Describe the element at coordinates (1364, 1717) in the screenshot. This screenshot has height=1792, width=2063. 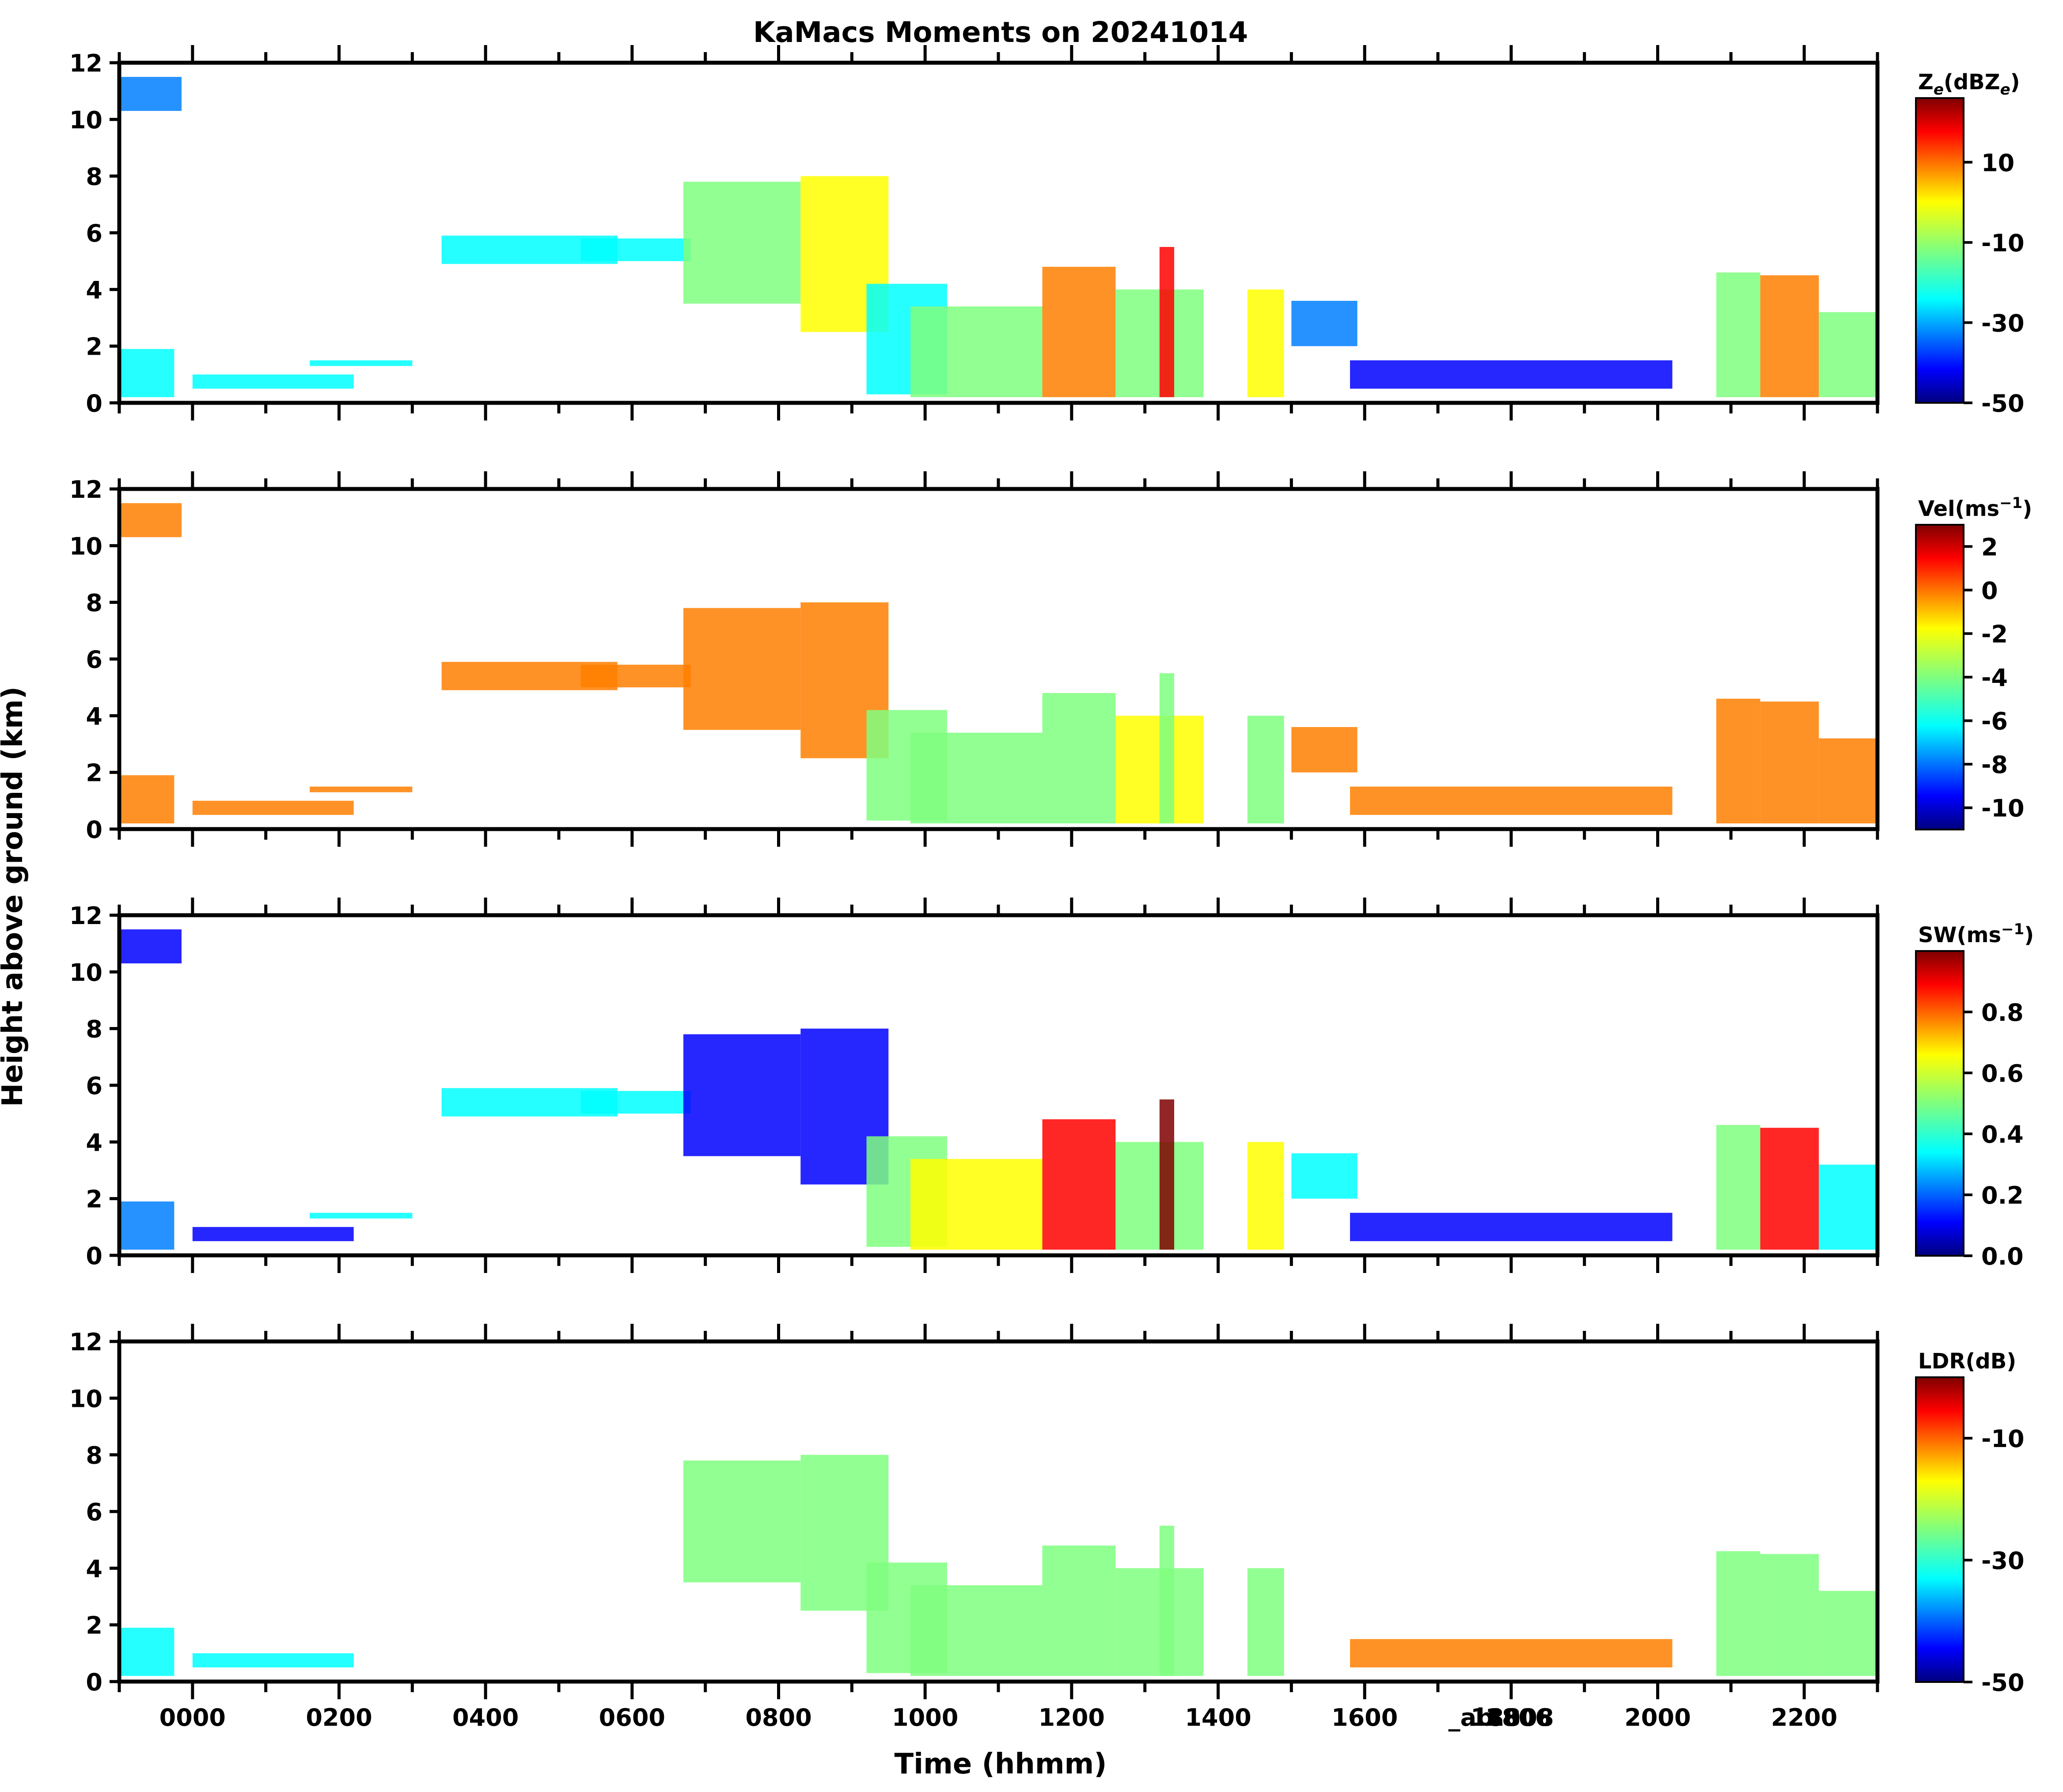
I see `x-tick-label: 1600` at that location.